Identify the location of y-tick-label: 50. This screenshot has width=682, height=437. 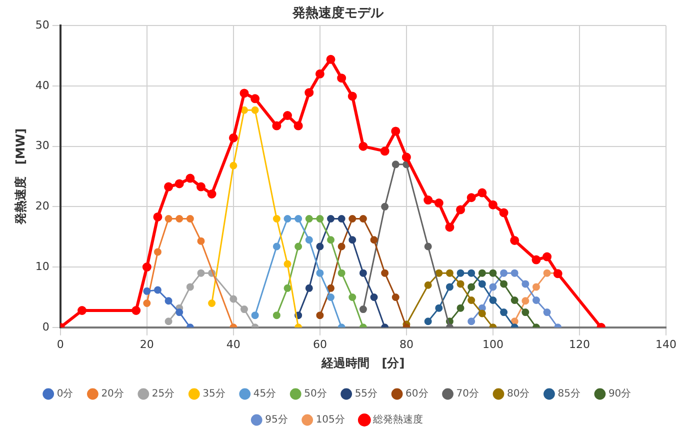
(42, 25).